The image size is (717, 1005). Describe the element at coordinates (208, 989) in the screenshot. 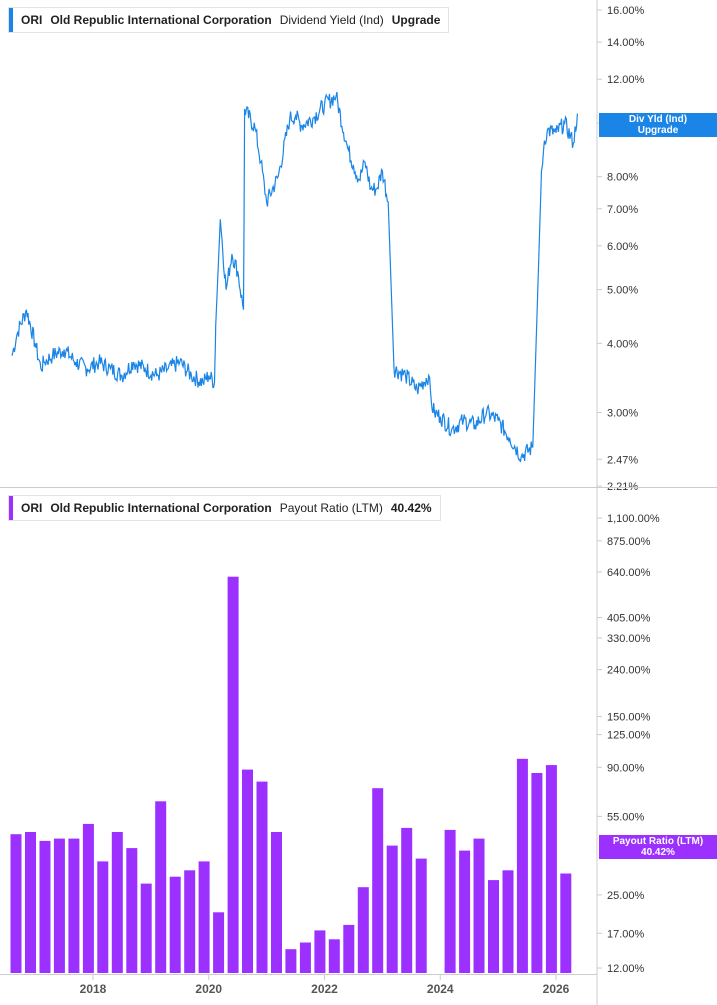

I see `x-tick-label: 2020` at that location.